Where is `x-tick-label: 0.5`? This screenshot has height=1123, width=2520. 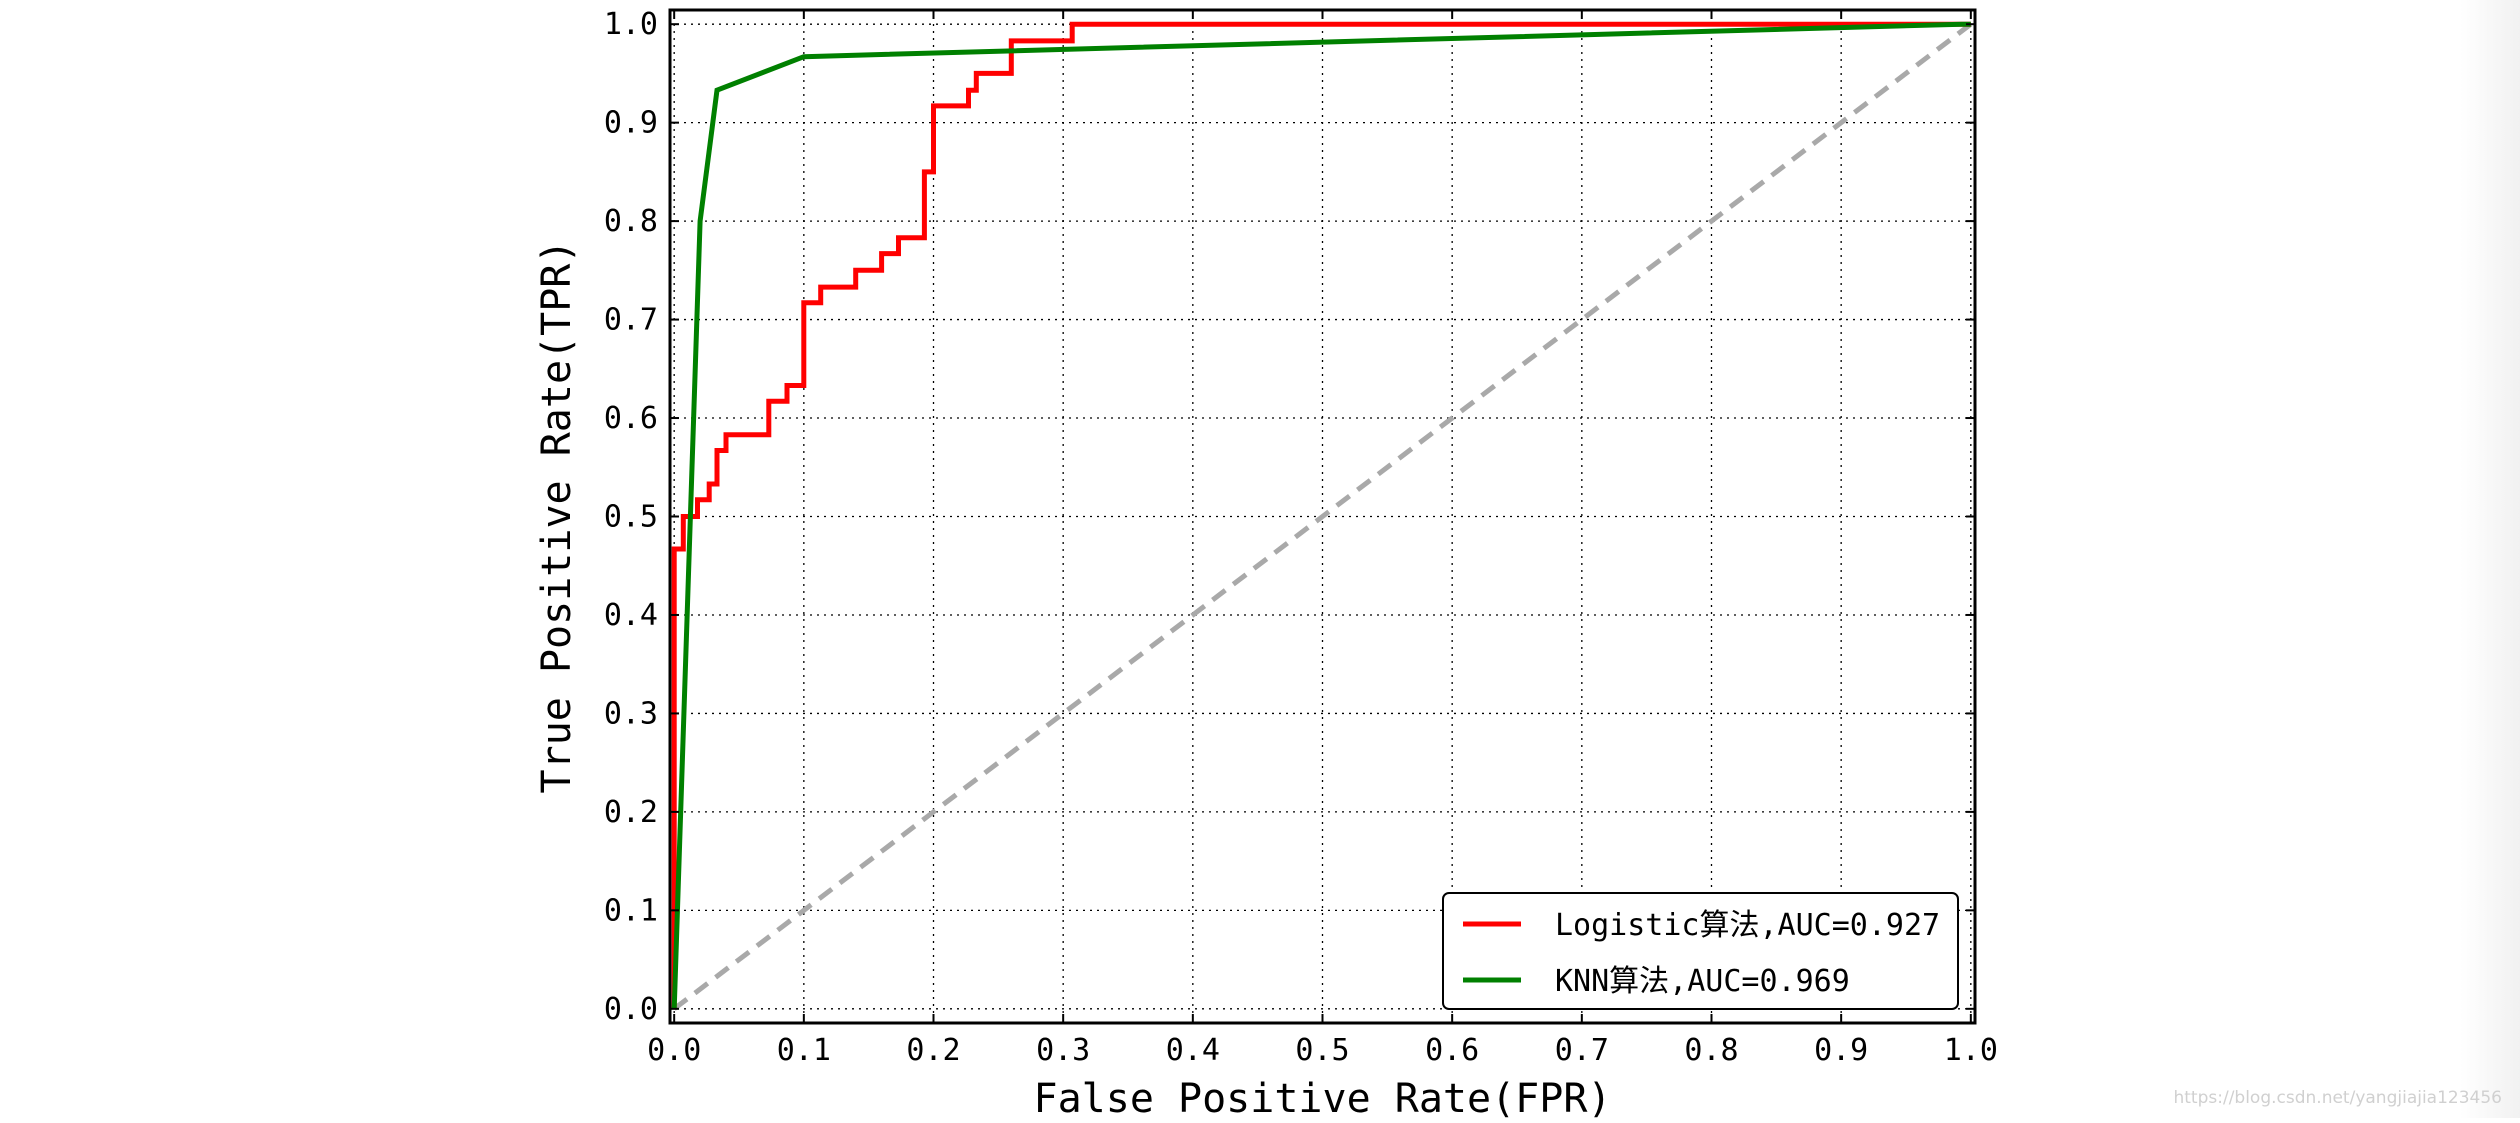 x-tick-label: 0.5 is located at coordinates (1322, 1050).